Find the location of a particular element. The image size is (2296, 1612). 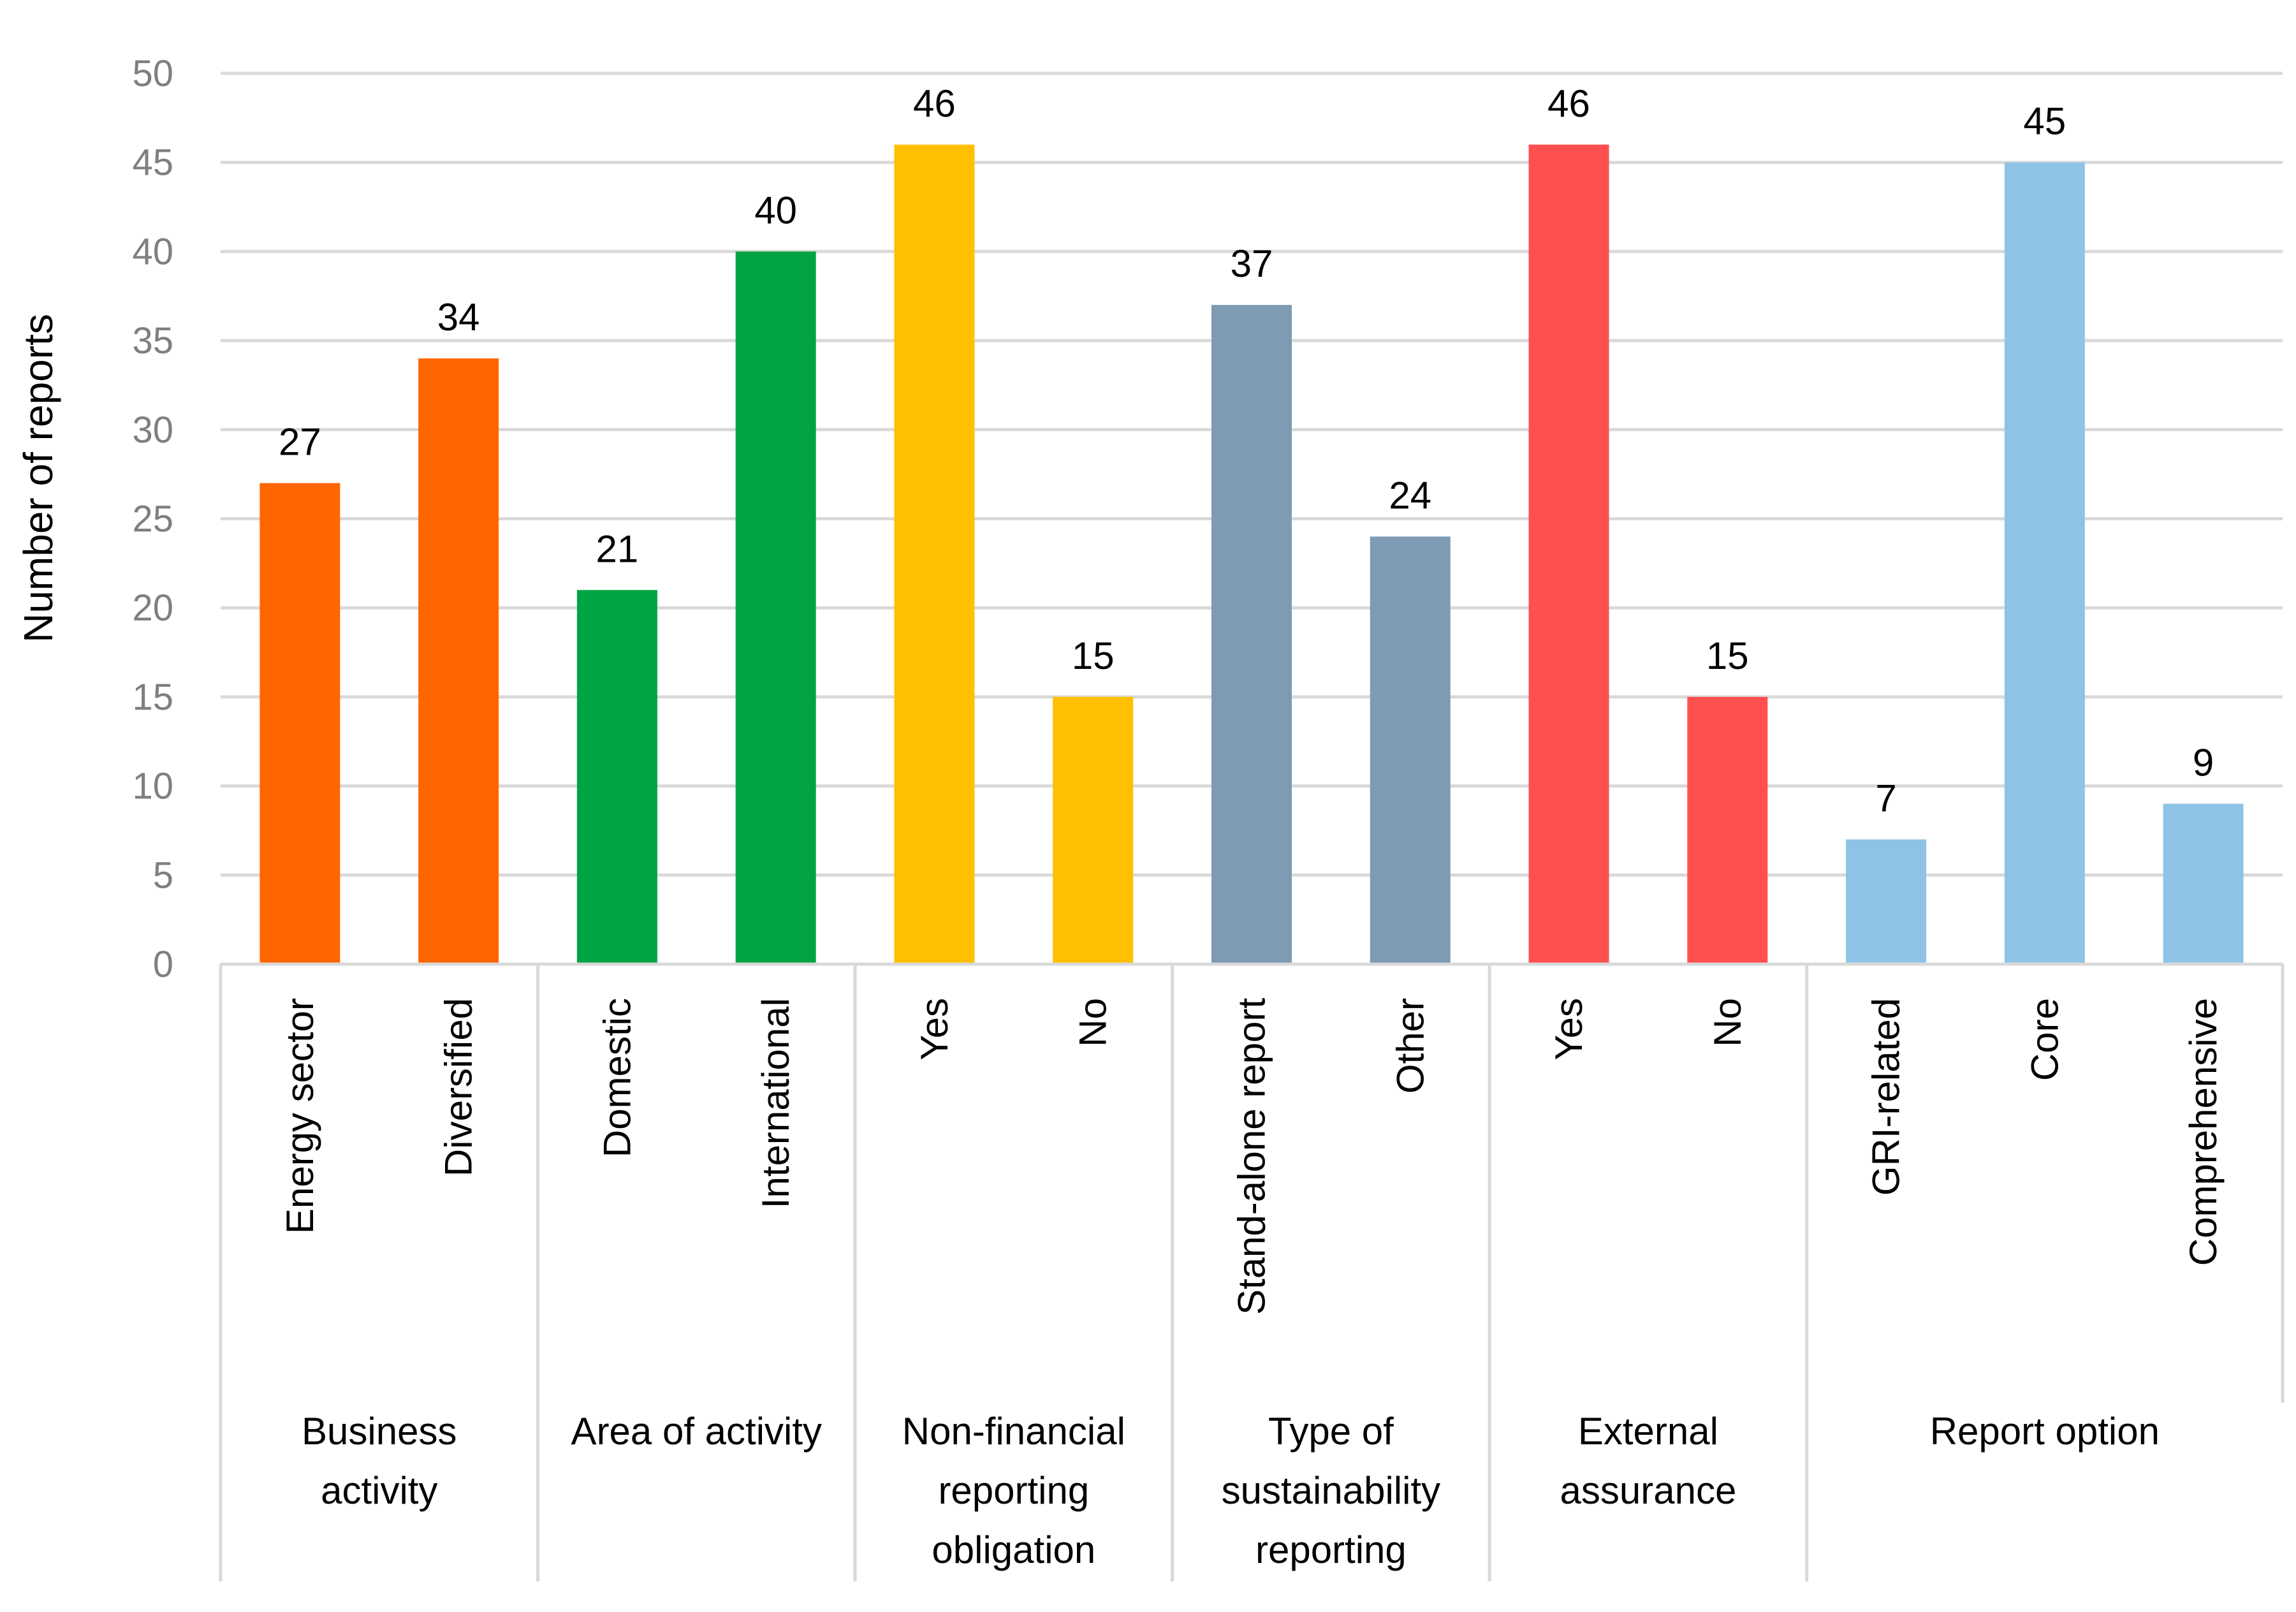

data-label: 34 is located at coordinates (459, 317).